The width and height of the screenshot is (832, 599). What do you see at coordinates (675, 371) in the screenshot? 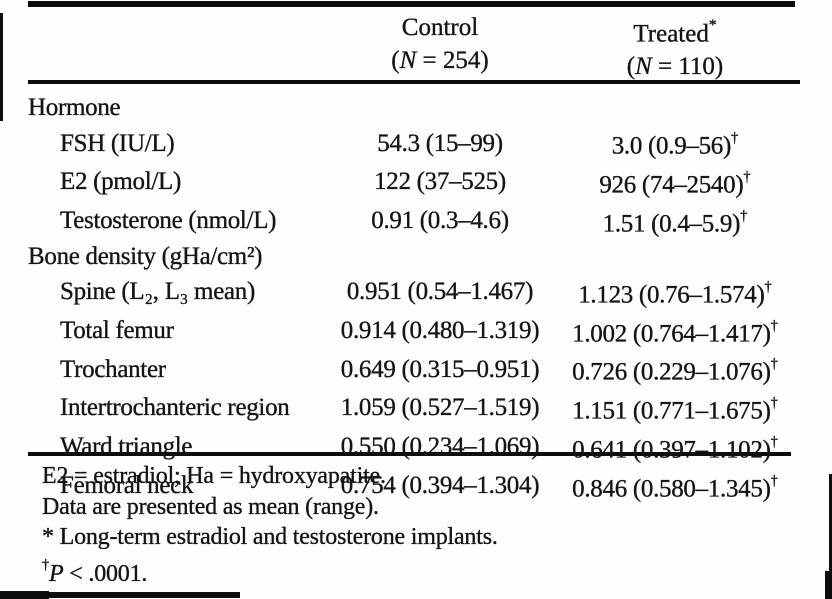
I see `treated-value: 0.726 (0.229–1.076)†` at bounding box center [675, 371].